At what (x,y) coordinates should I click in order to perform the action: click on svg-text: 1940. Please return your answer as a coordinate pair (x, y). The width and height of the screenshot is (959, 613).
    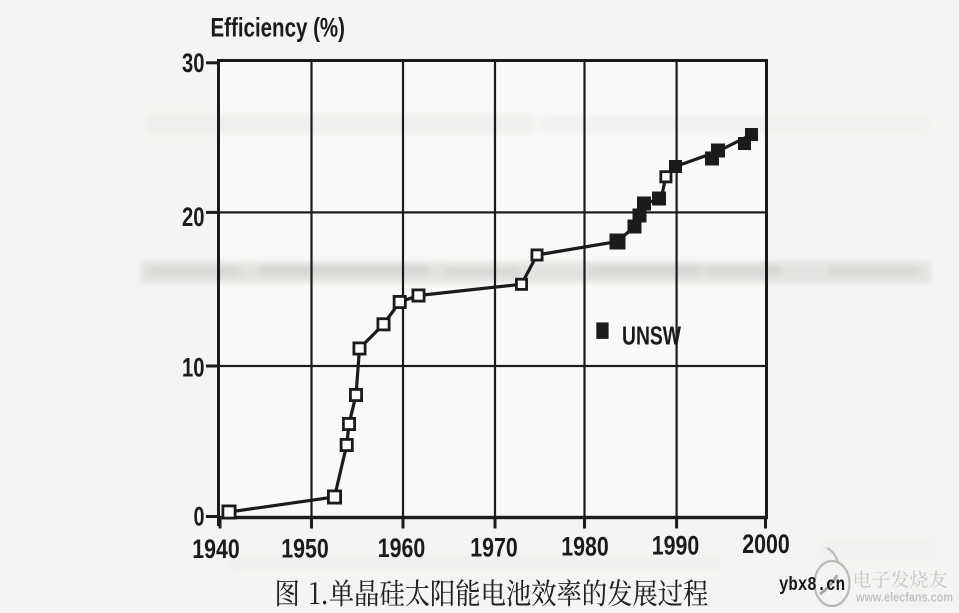
    Looking at the image, I should click on (216, 549).